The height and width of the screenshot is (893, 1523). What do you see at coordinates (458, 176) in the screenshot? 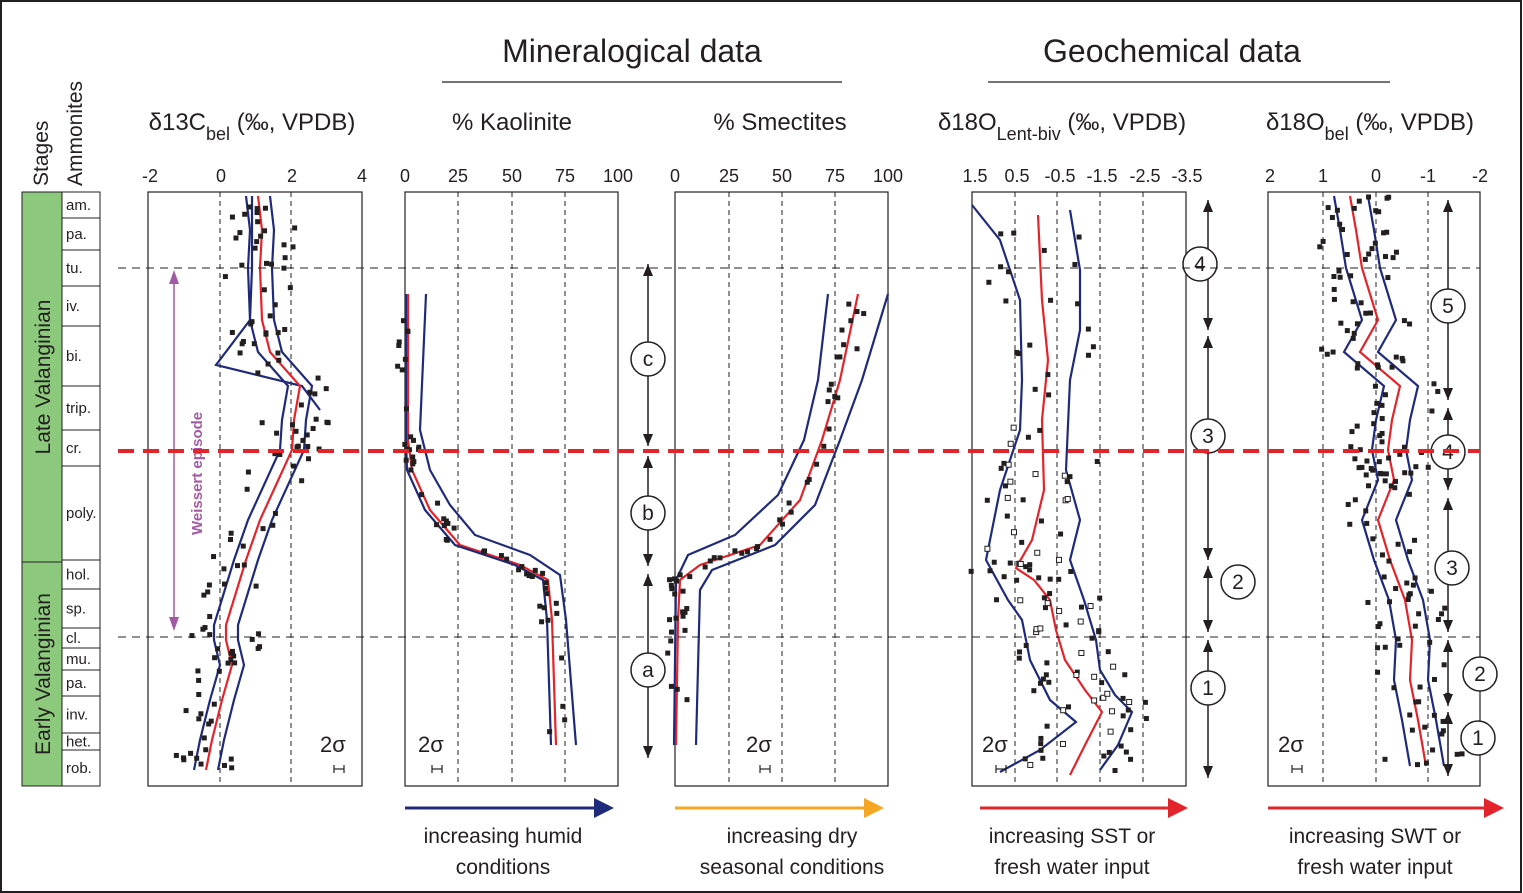
I see `kaol-tick-label: 25` at bounding box center [458, 176].